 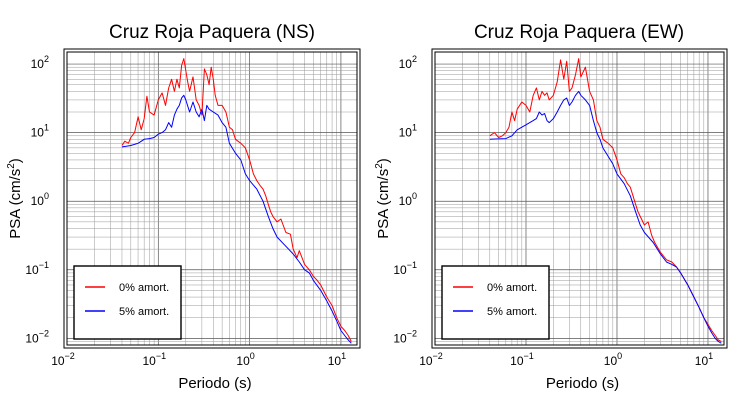 What do you see at coordinates (212, 32) in the screenshot?
I see `chart-title: Cruz Roja Paquera (NS)` at bounding box center [212, 32].